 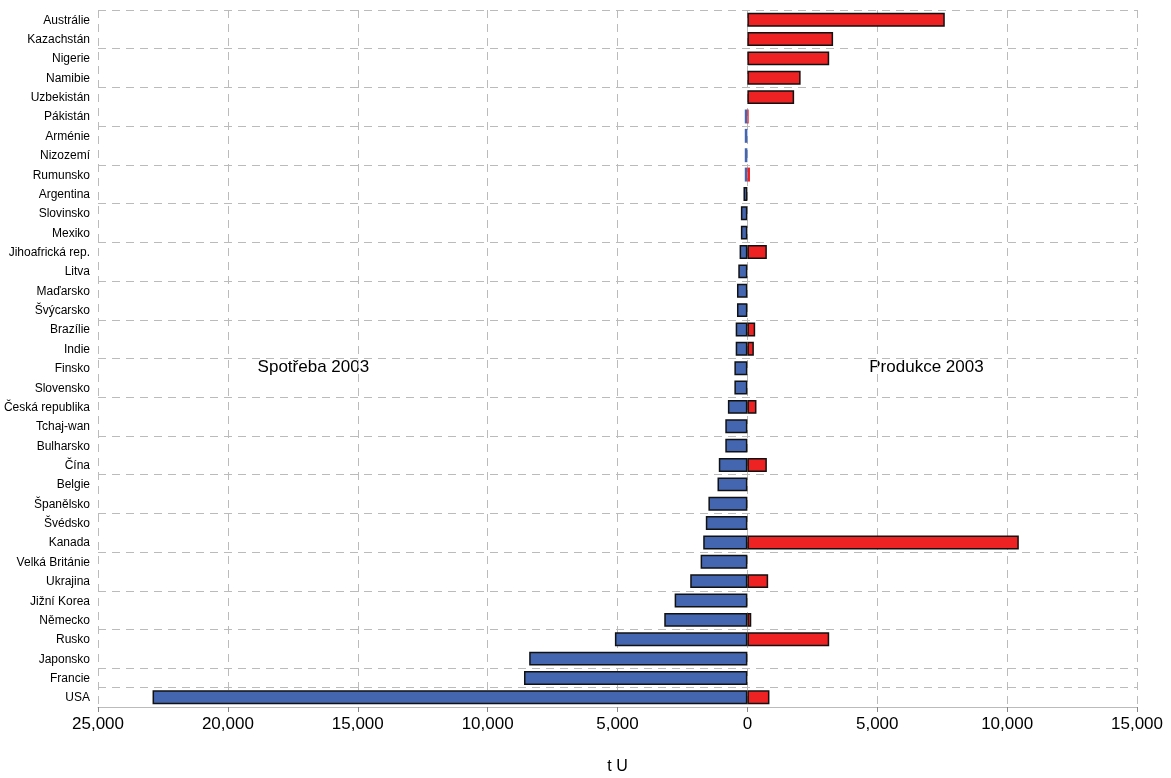 I want to click on y-tick-label: Indie, so click(x=77, y=348).